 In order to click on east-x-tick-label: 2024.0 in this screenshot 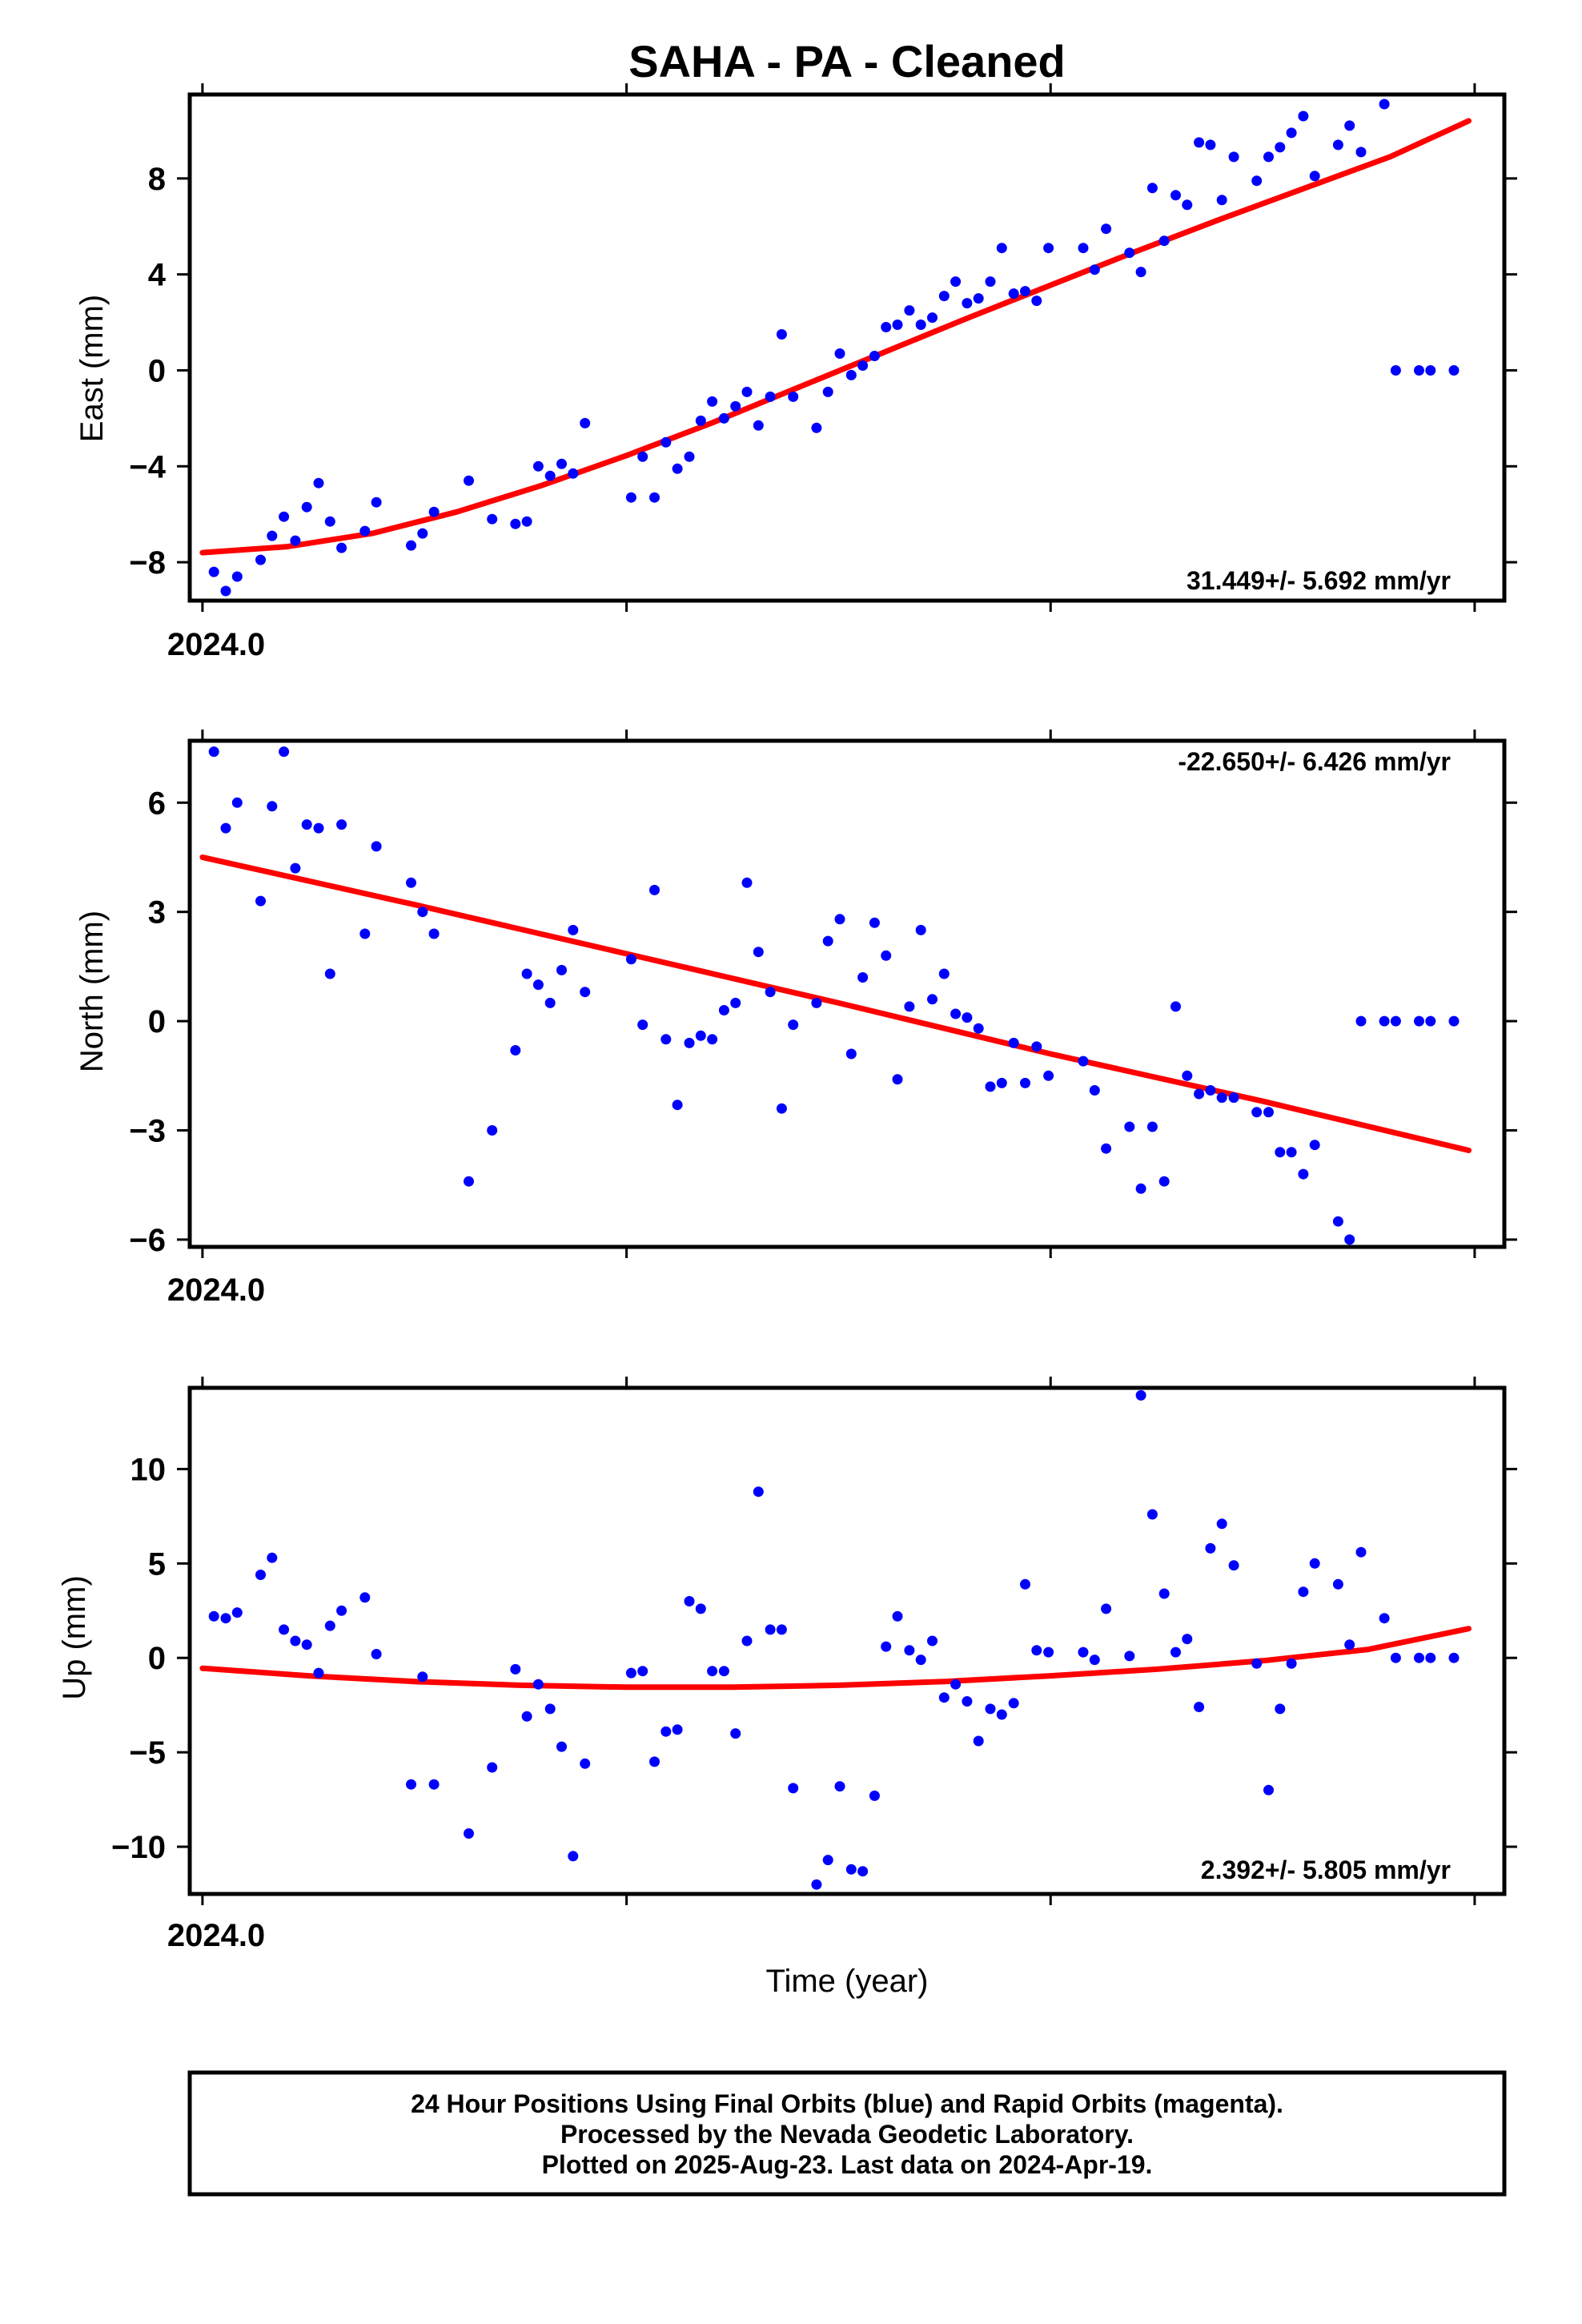, I will do `click(216, 644)`.